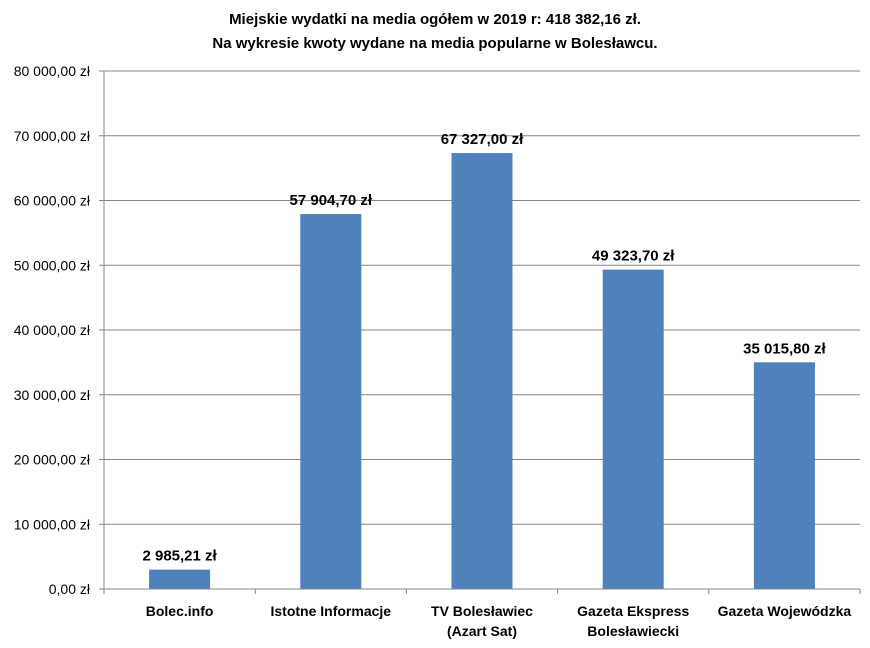 The image size is (870, 648). Describe the element at coordinates (633, 256) in the screenshot. I see `data-label: 49 323,70 zł` at that location.